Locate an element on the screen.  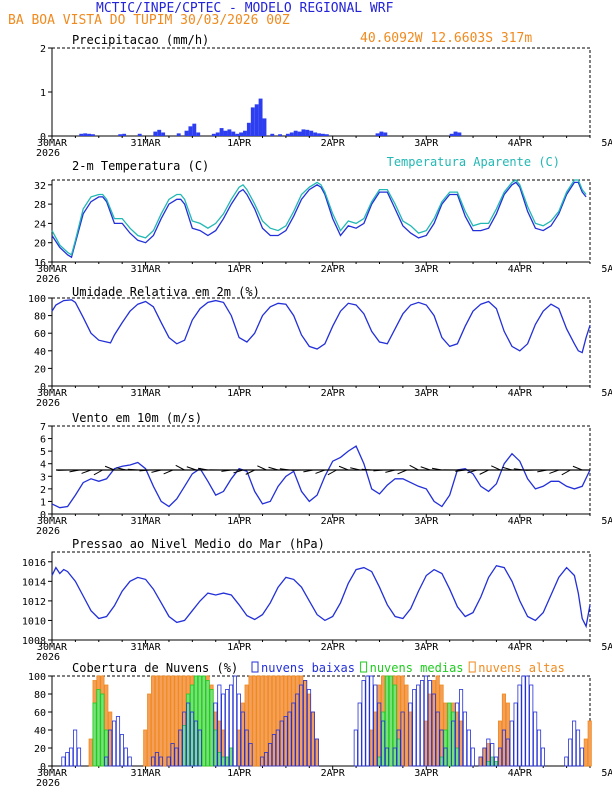
x-tick-label: 3APR is located at coordinates (426, 269).